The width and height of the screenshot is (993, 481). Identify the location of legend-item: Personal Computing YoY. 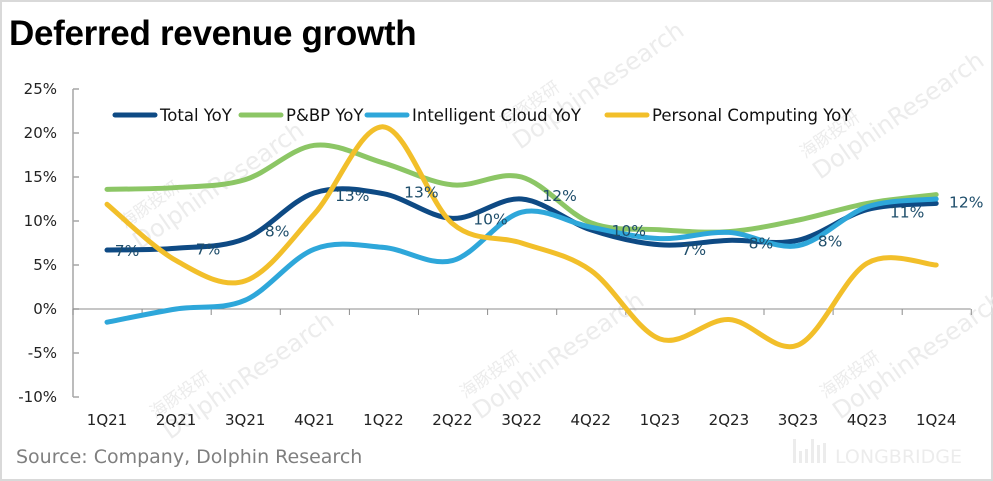
(728, 115).